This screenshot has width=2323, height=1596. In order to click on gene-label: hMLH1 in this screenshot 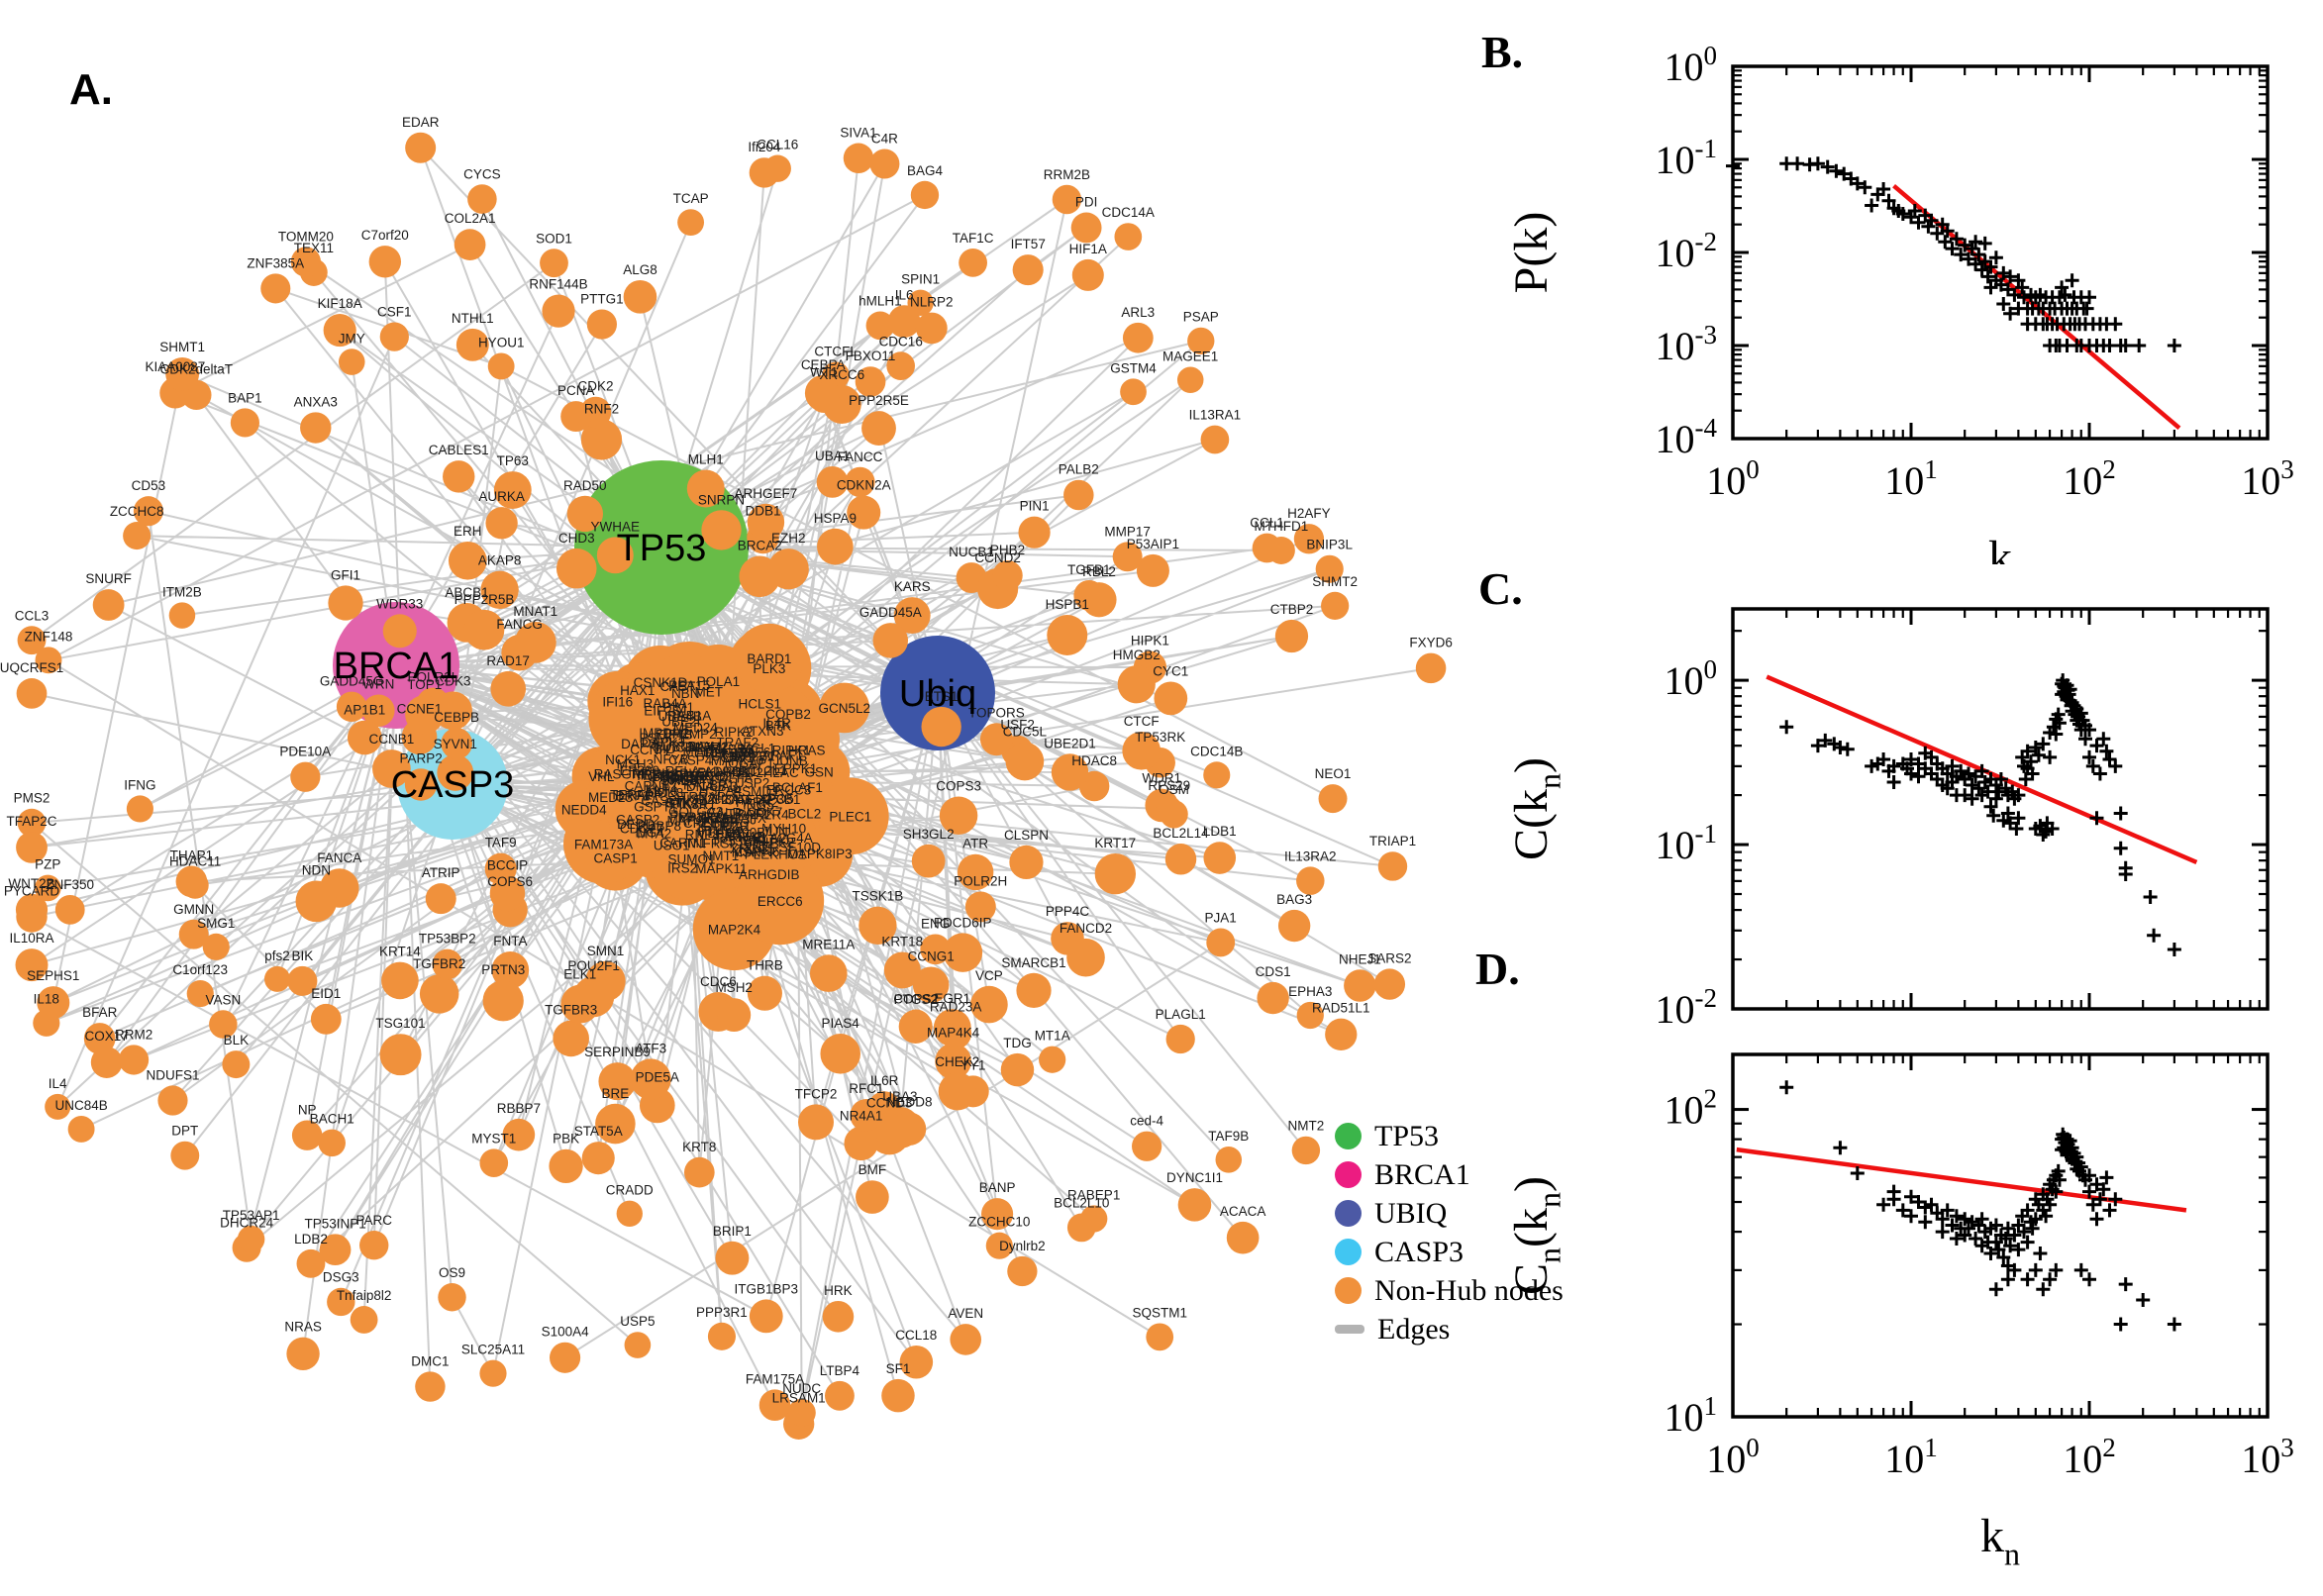, I will do `click(880, 301)`.